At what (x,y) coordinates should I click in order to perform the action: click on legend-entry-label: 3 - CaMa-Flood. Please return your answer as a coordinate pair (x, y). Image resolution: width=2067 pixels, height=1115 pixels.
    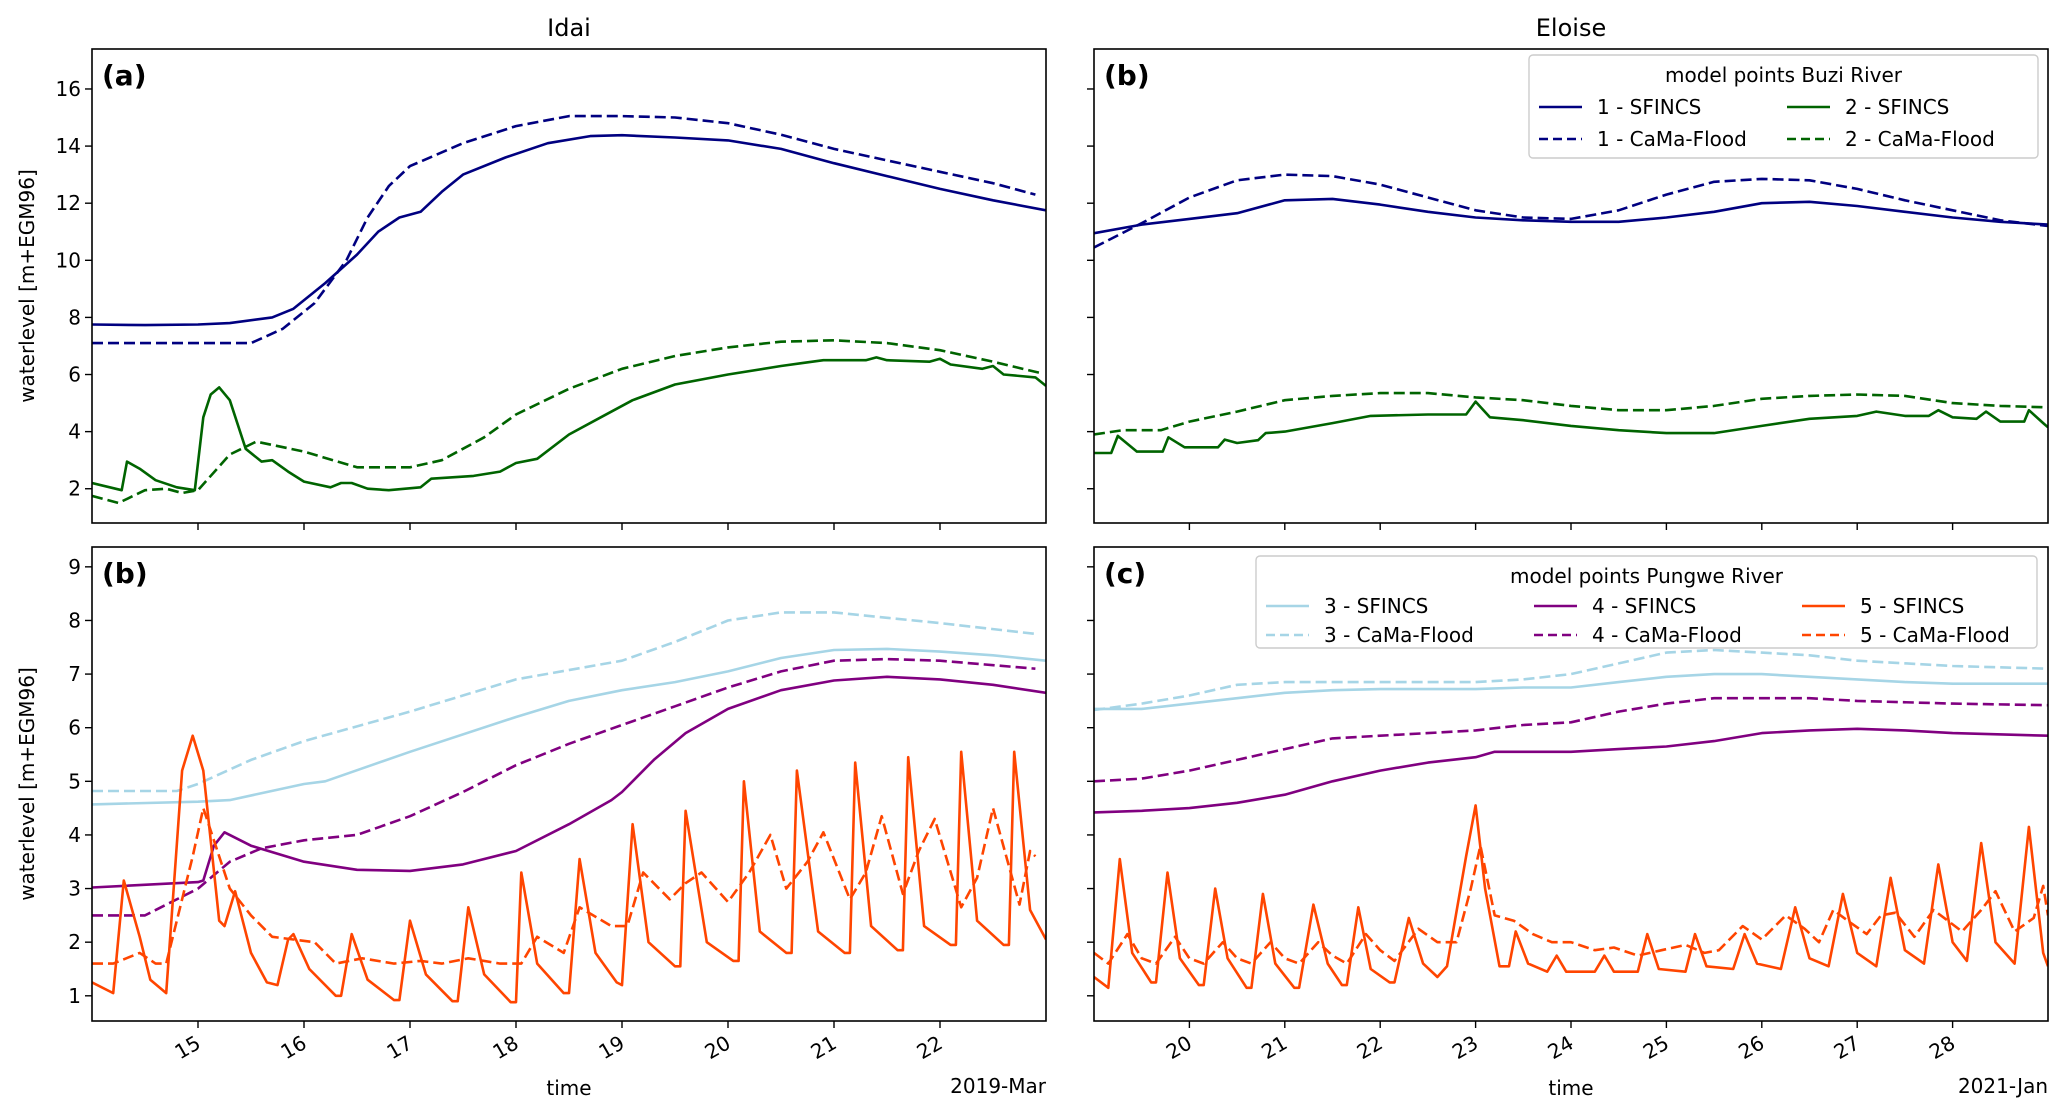
    Looking at the image, I should click on (1399, 635).